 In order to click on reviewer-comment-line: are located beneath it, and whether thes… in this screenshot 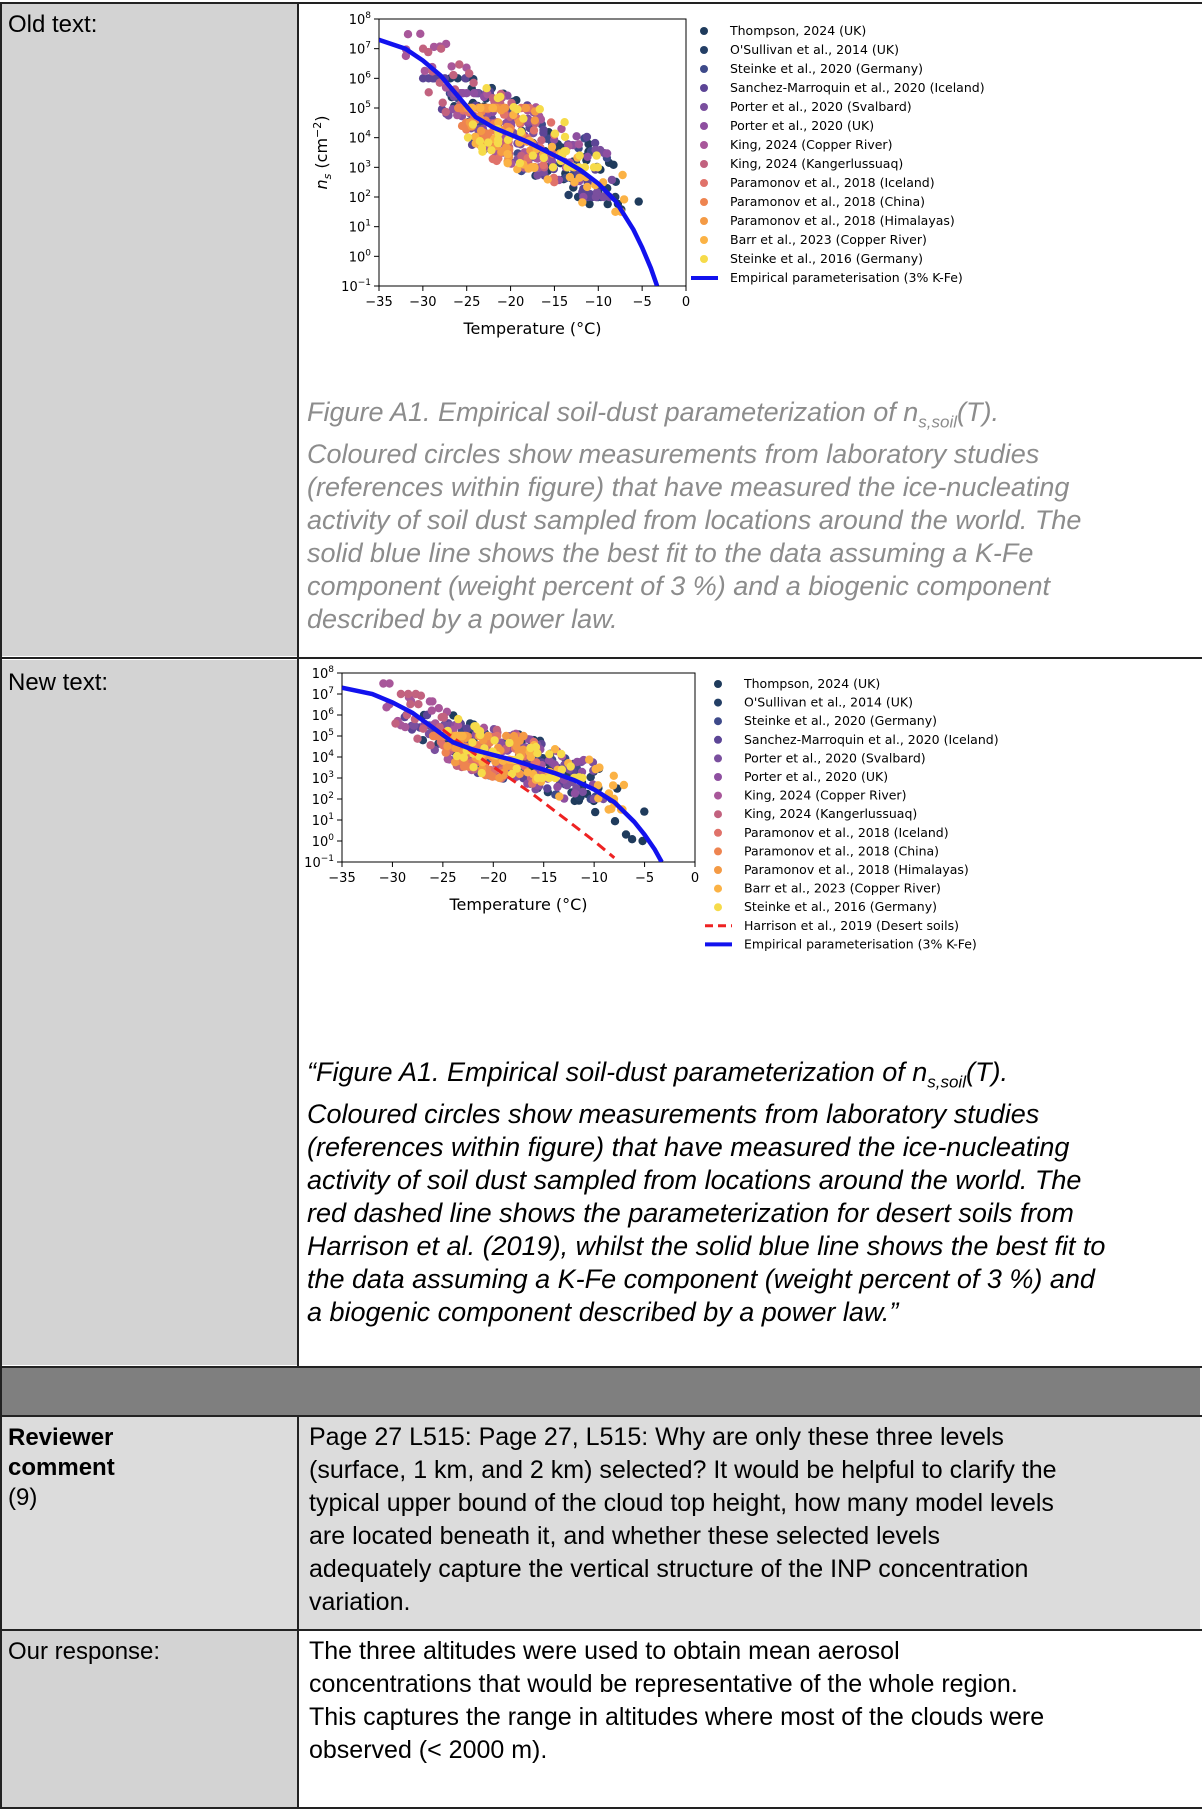, I will do `click(624, 1536)`.